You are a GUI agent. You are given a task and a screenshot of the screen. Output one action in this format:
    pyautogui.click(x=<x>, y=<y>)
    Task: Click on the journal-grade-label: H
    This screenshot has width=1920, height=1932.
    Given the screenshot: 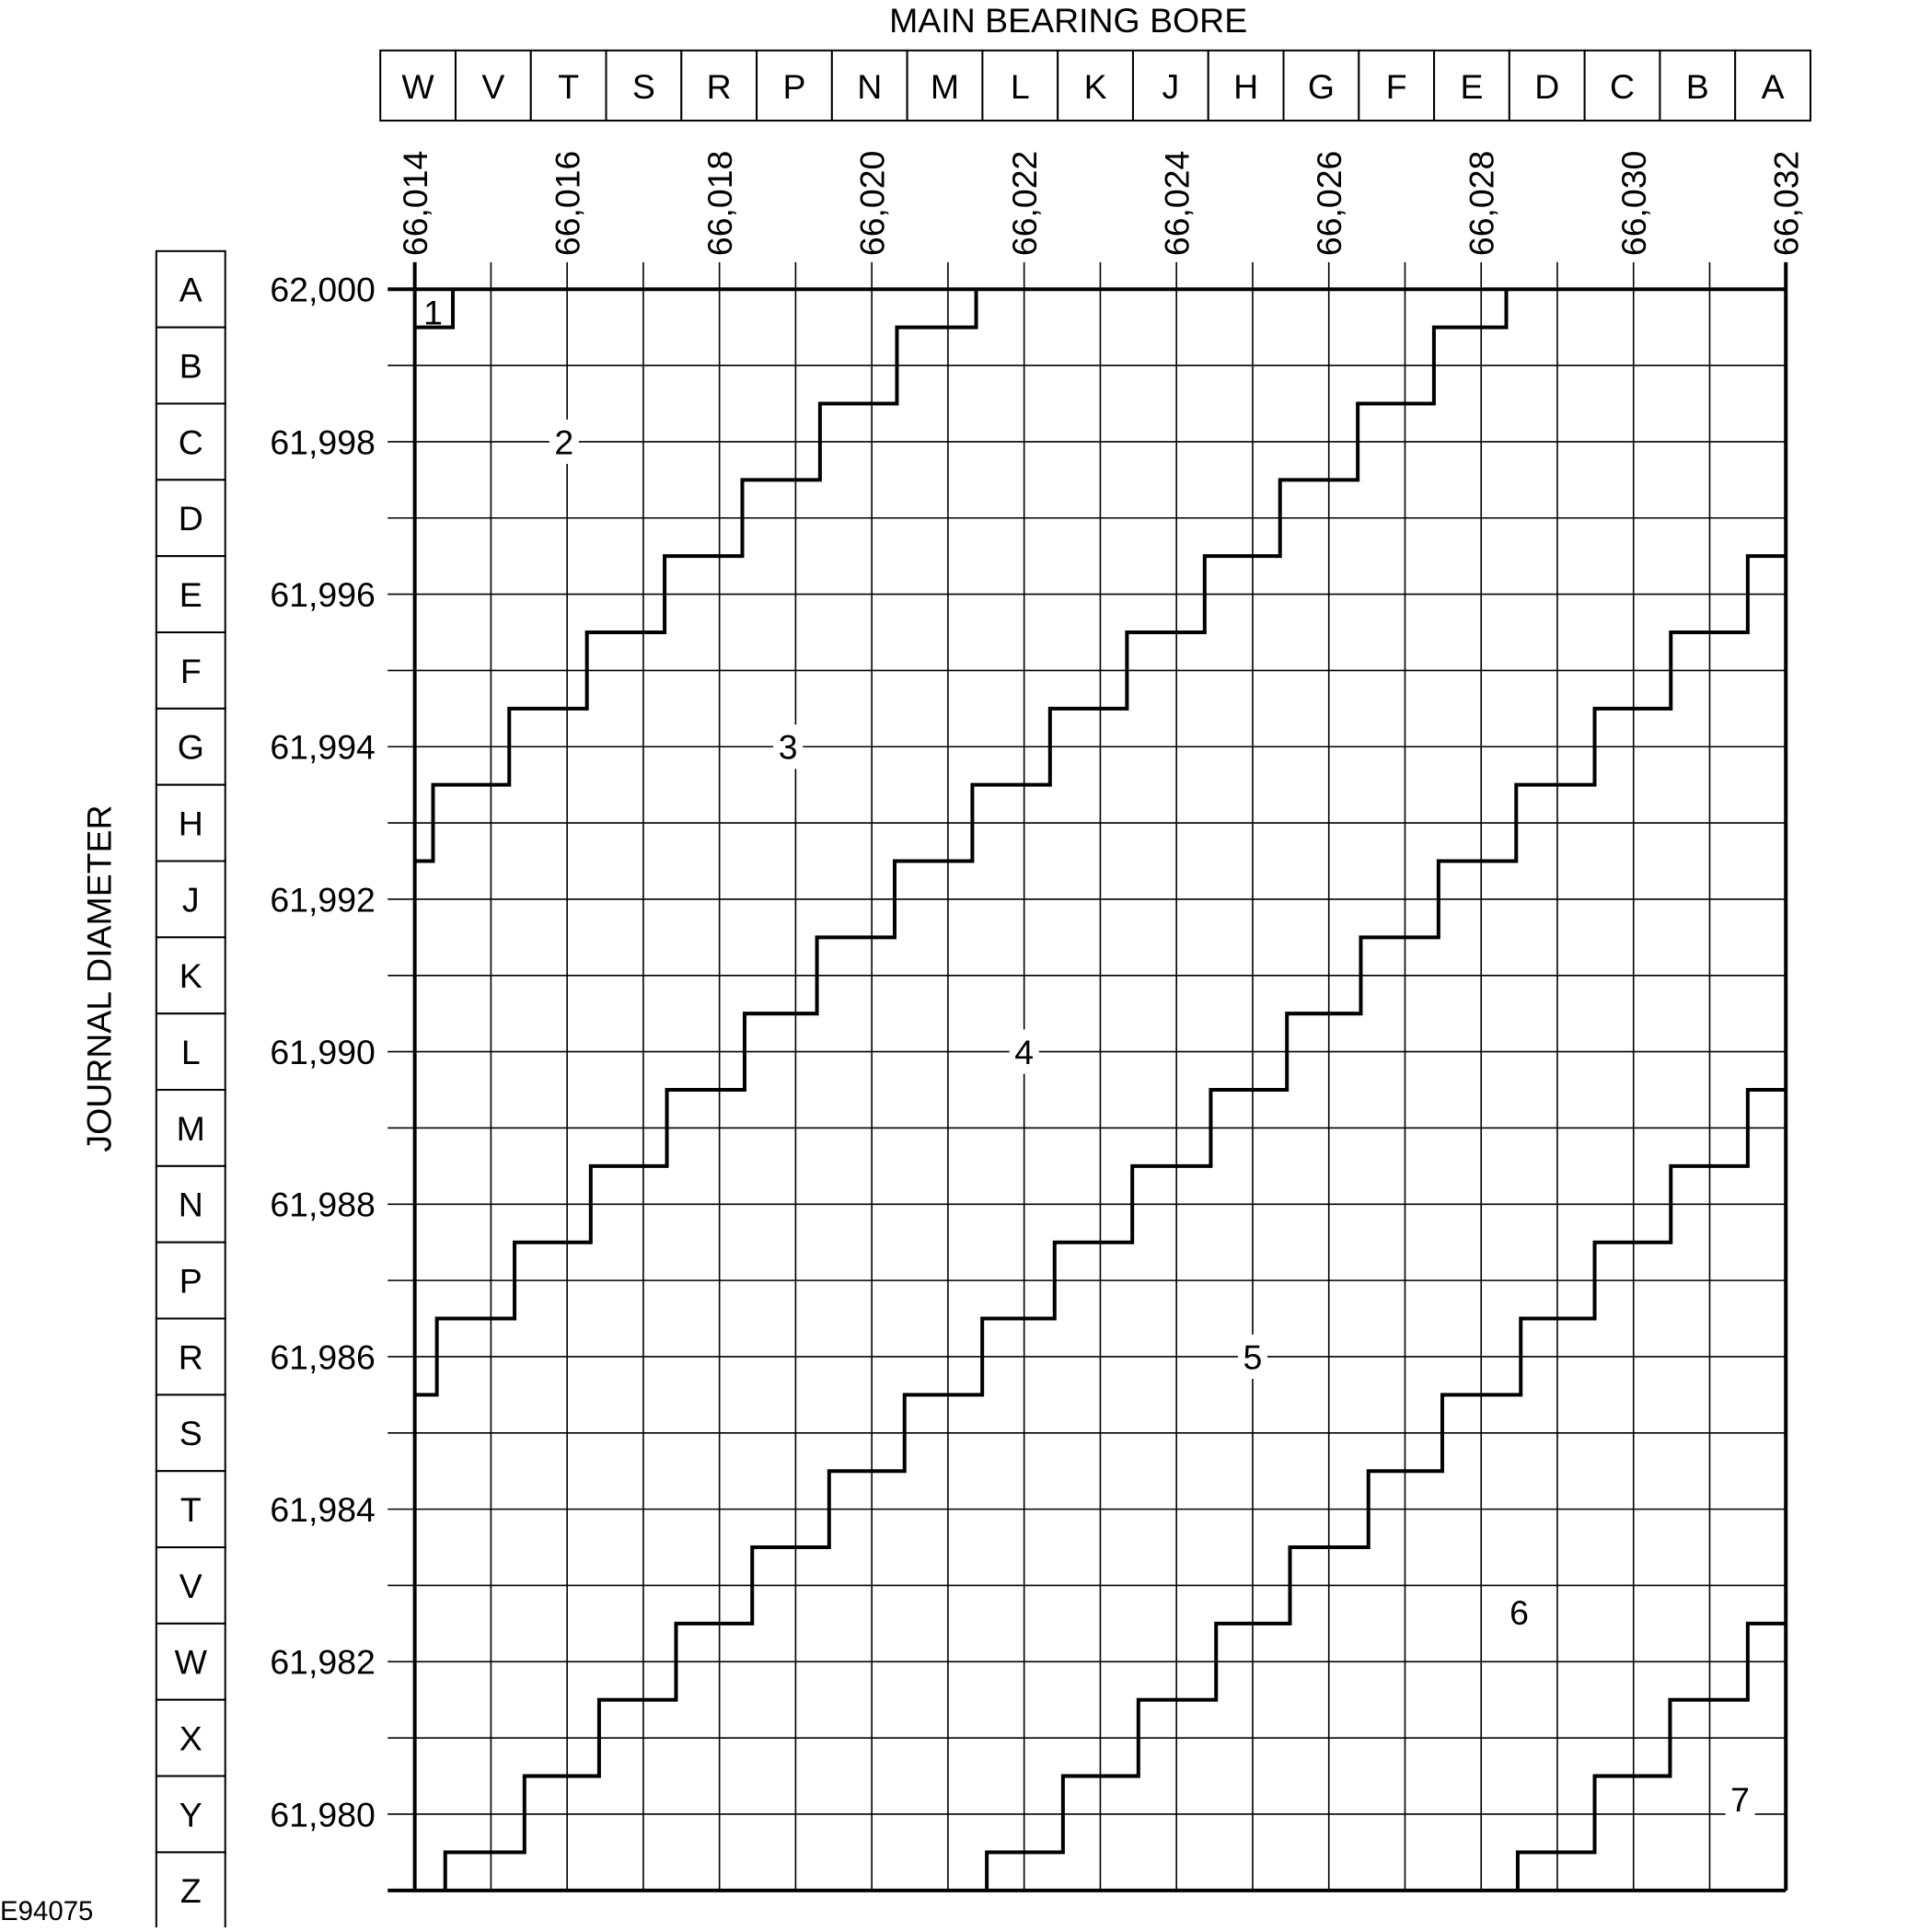 What is the action you would take?
    pyautogui.click(x=191, y=823)
    